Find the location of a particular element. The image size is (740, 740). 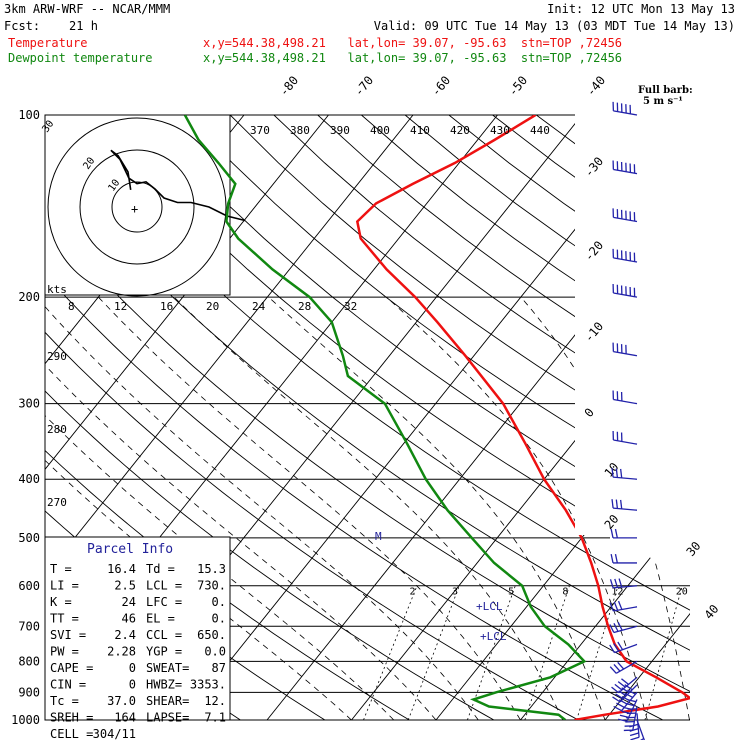

hodograph-kts-label: kts is located at coordinates (57, 289).